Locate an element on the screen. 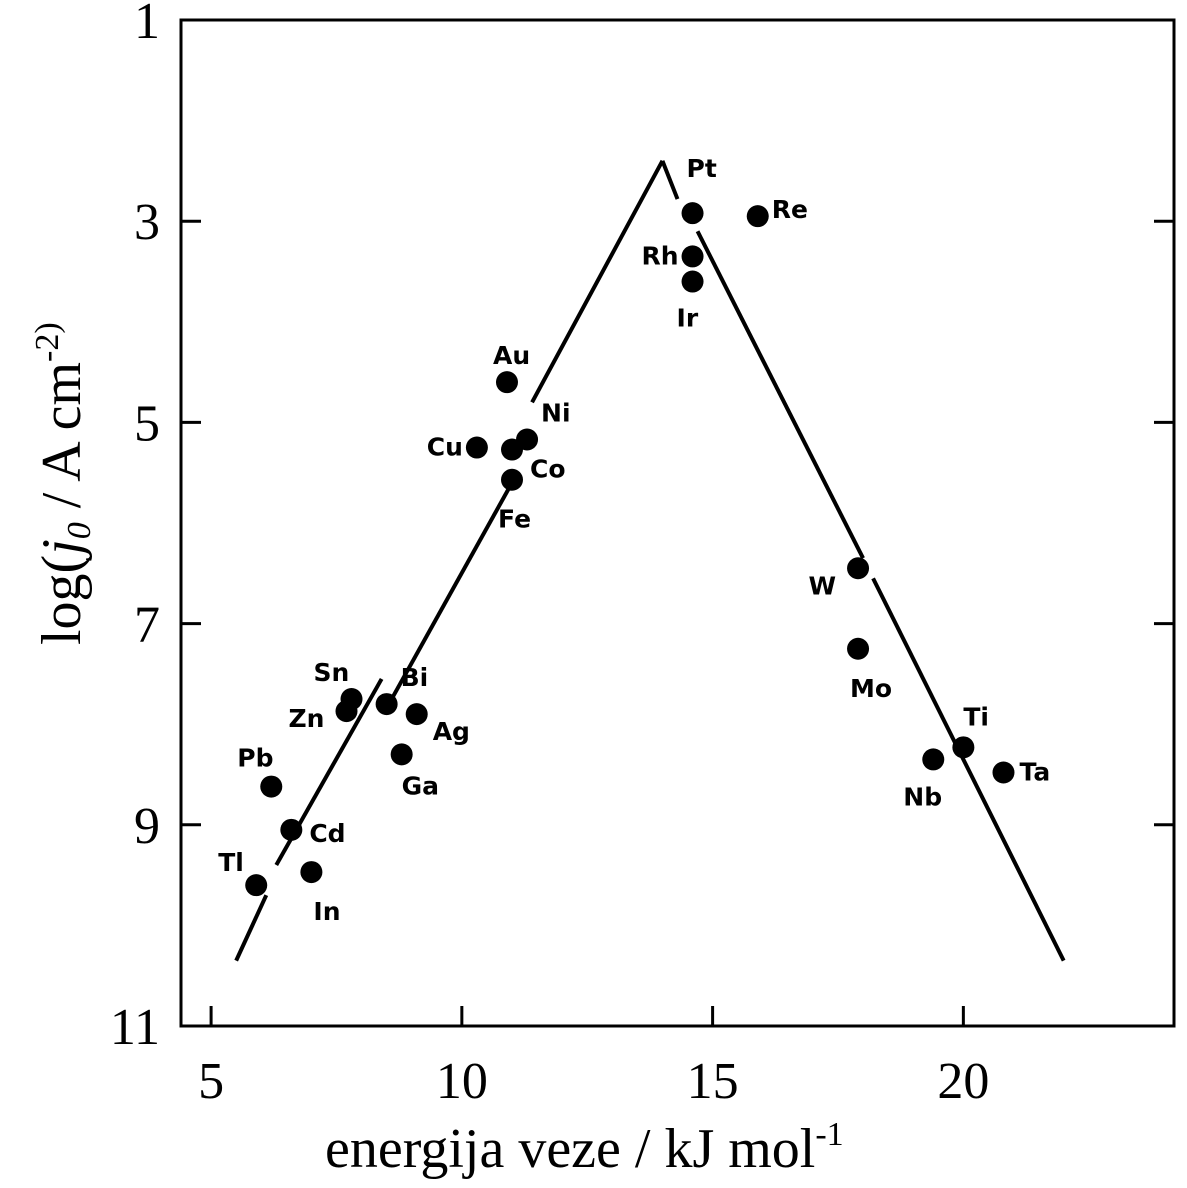 The image size is (1187, 1188). point-label-cd: Cd is located at coordinates (327, 833).